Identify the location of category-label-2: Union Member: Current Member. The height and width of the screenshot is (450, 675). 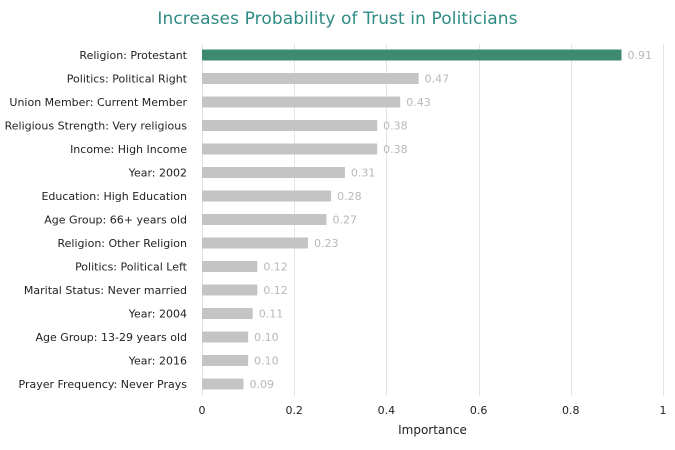
(98, 102).